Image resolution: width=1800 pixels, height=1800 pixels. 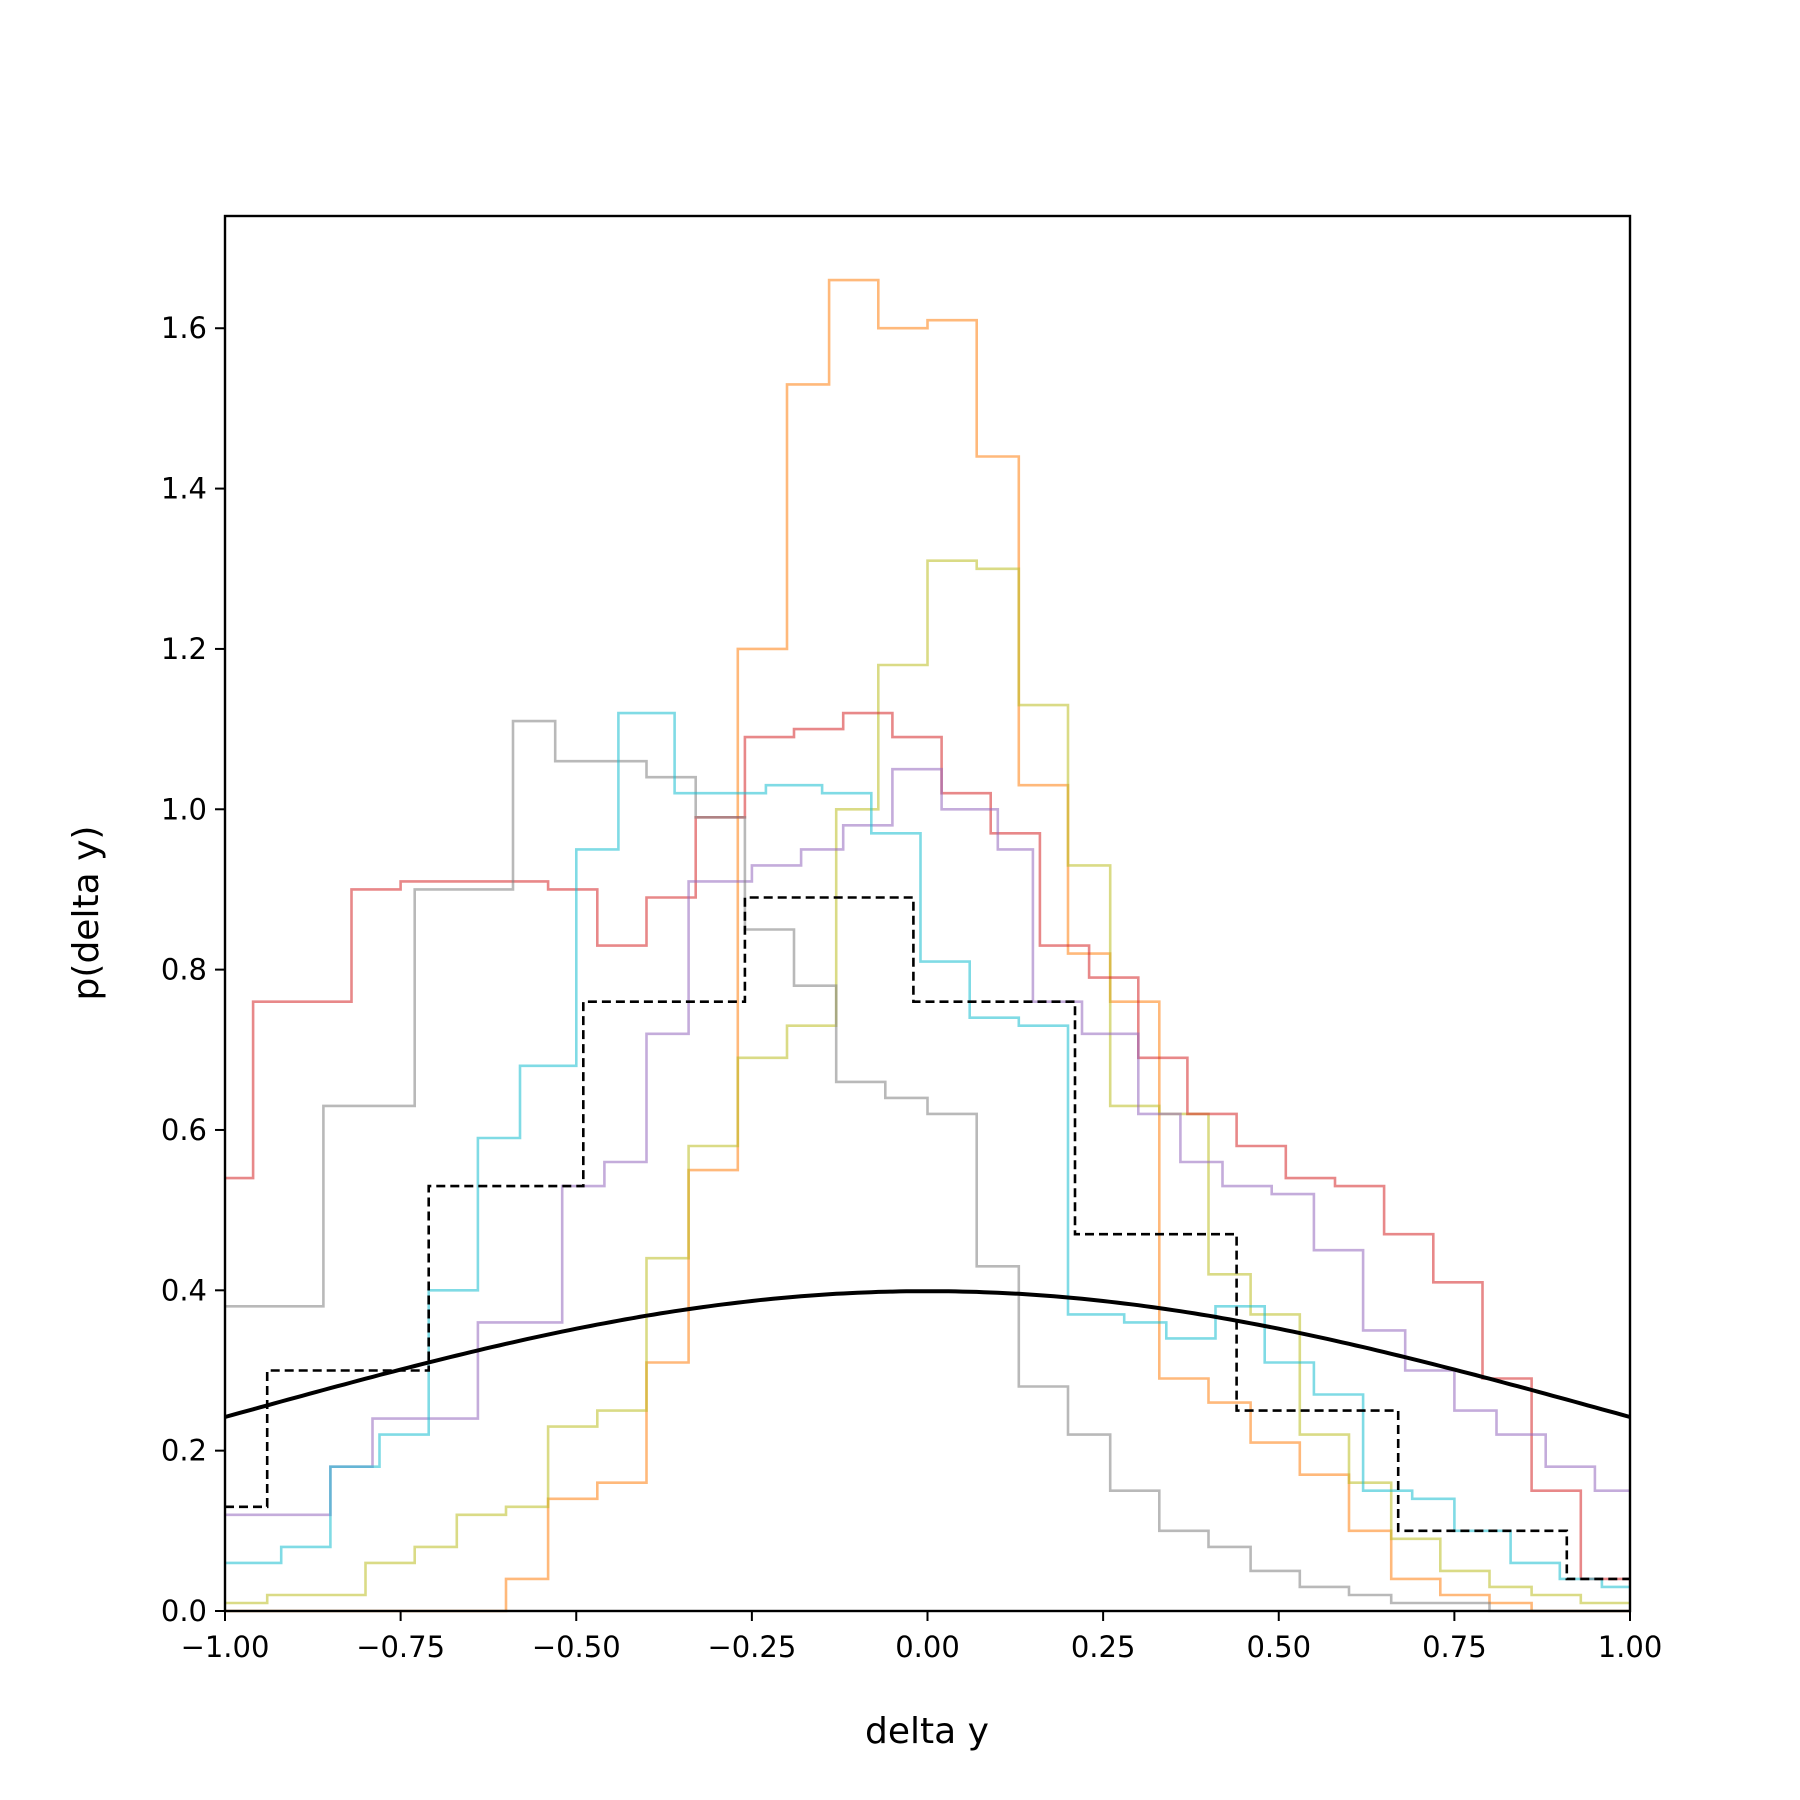 What do you see at coordinates (86, 913) in the screenshot?
I see `y-axis-label: p(delta y)` at bounding box center [86, 913].